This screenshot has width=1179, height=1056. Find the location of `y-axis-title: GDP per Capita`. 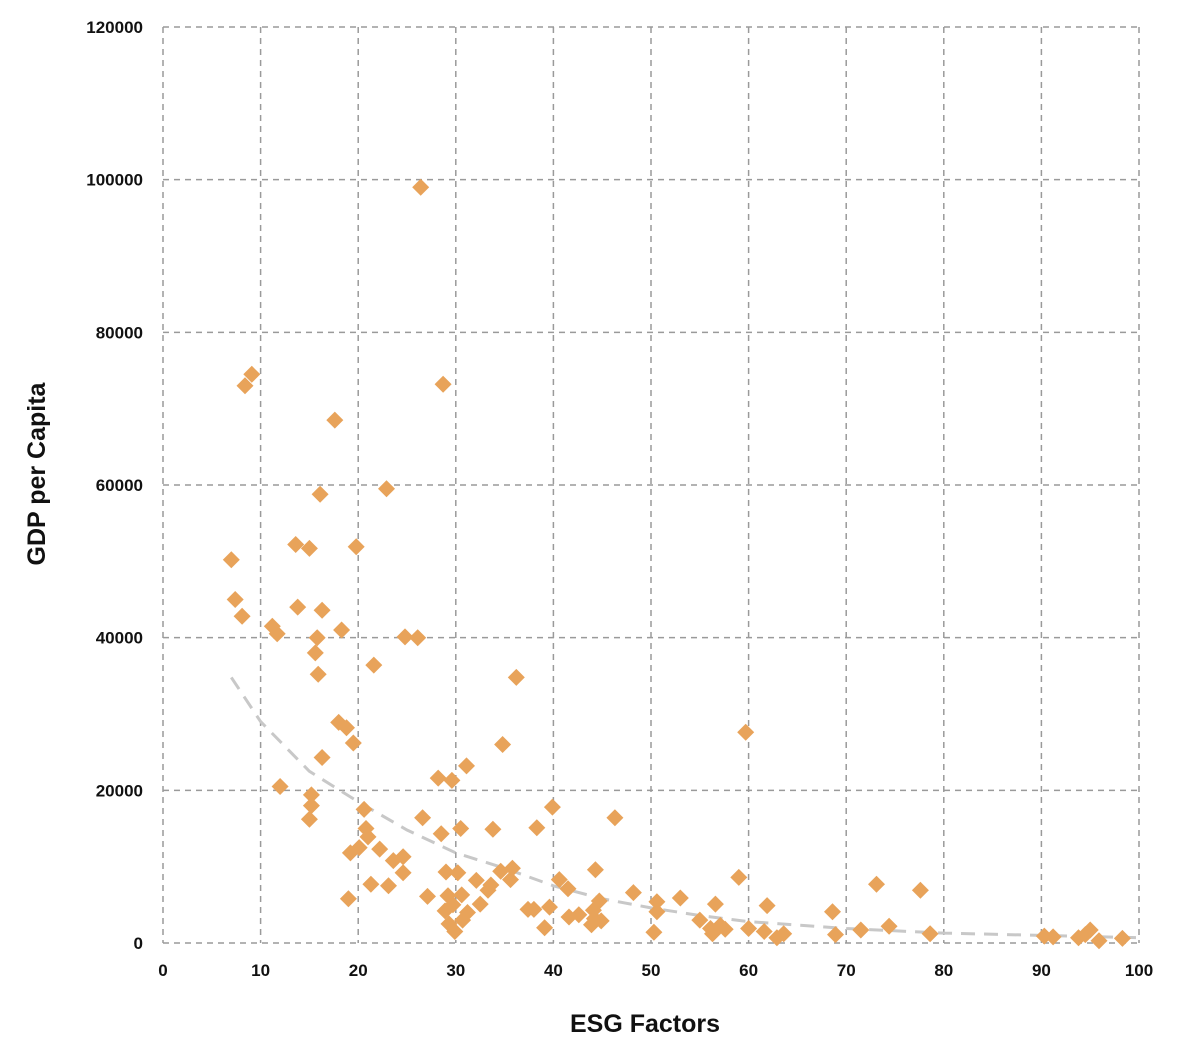

y-axis-title: GDP per Capita is located at coordinates (37, 473).